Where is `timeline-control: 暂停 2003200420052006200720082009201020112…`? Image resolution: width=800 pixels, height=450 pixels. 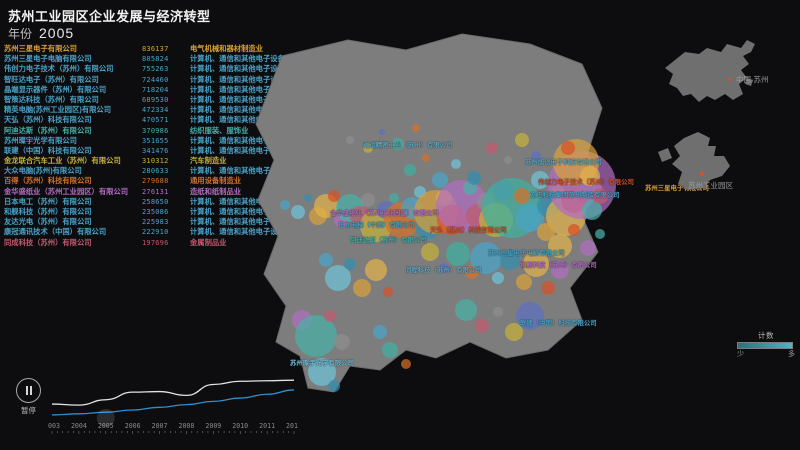
timeline-control: 暂停 2003200420052006200720082009201020112… is located at coordinates (150, 407).